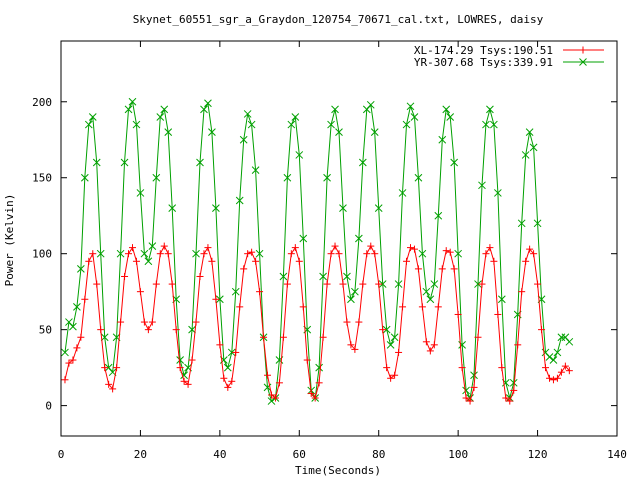 This screenshot has width=640, height=480. Describe the element at coordinates (9, 240) in the screenshot. I see `y-axis-label: Power (Kelvin)` at that location.